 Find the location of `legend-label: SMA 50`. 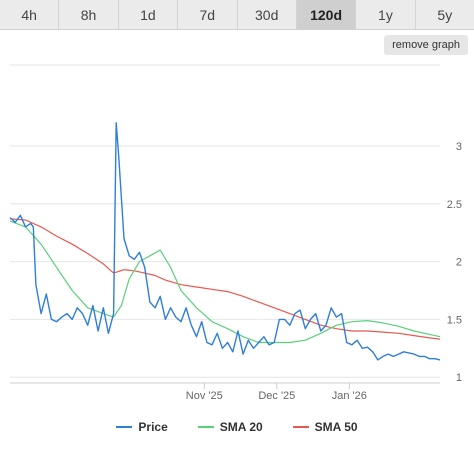

legend-label: SMA 50 is located at coordinates (336, 427).